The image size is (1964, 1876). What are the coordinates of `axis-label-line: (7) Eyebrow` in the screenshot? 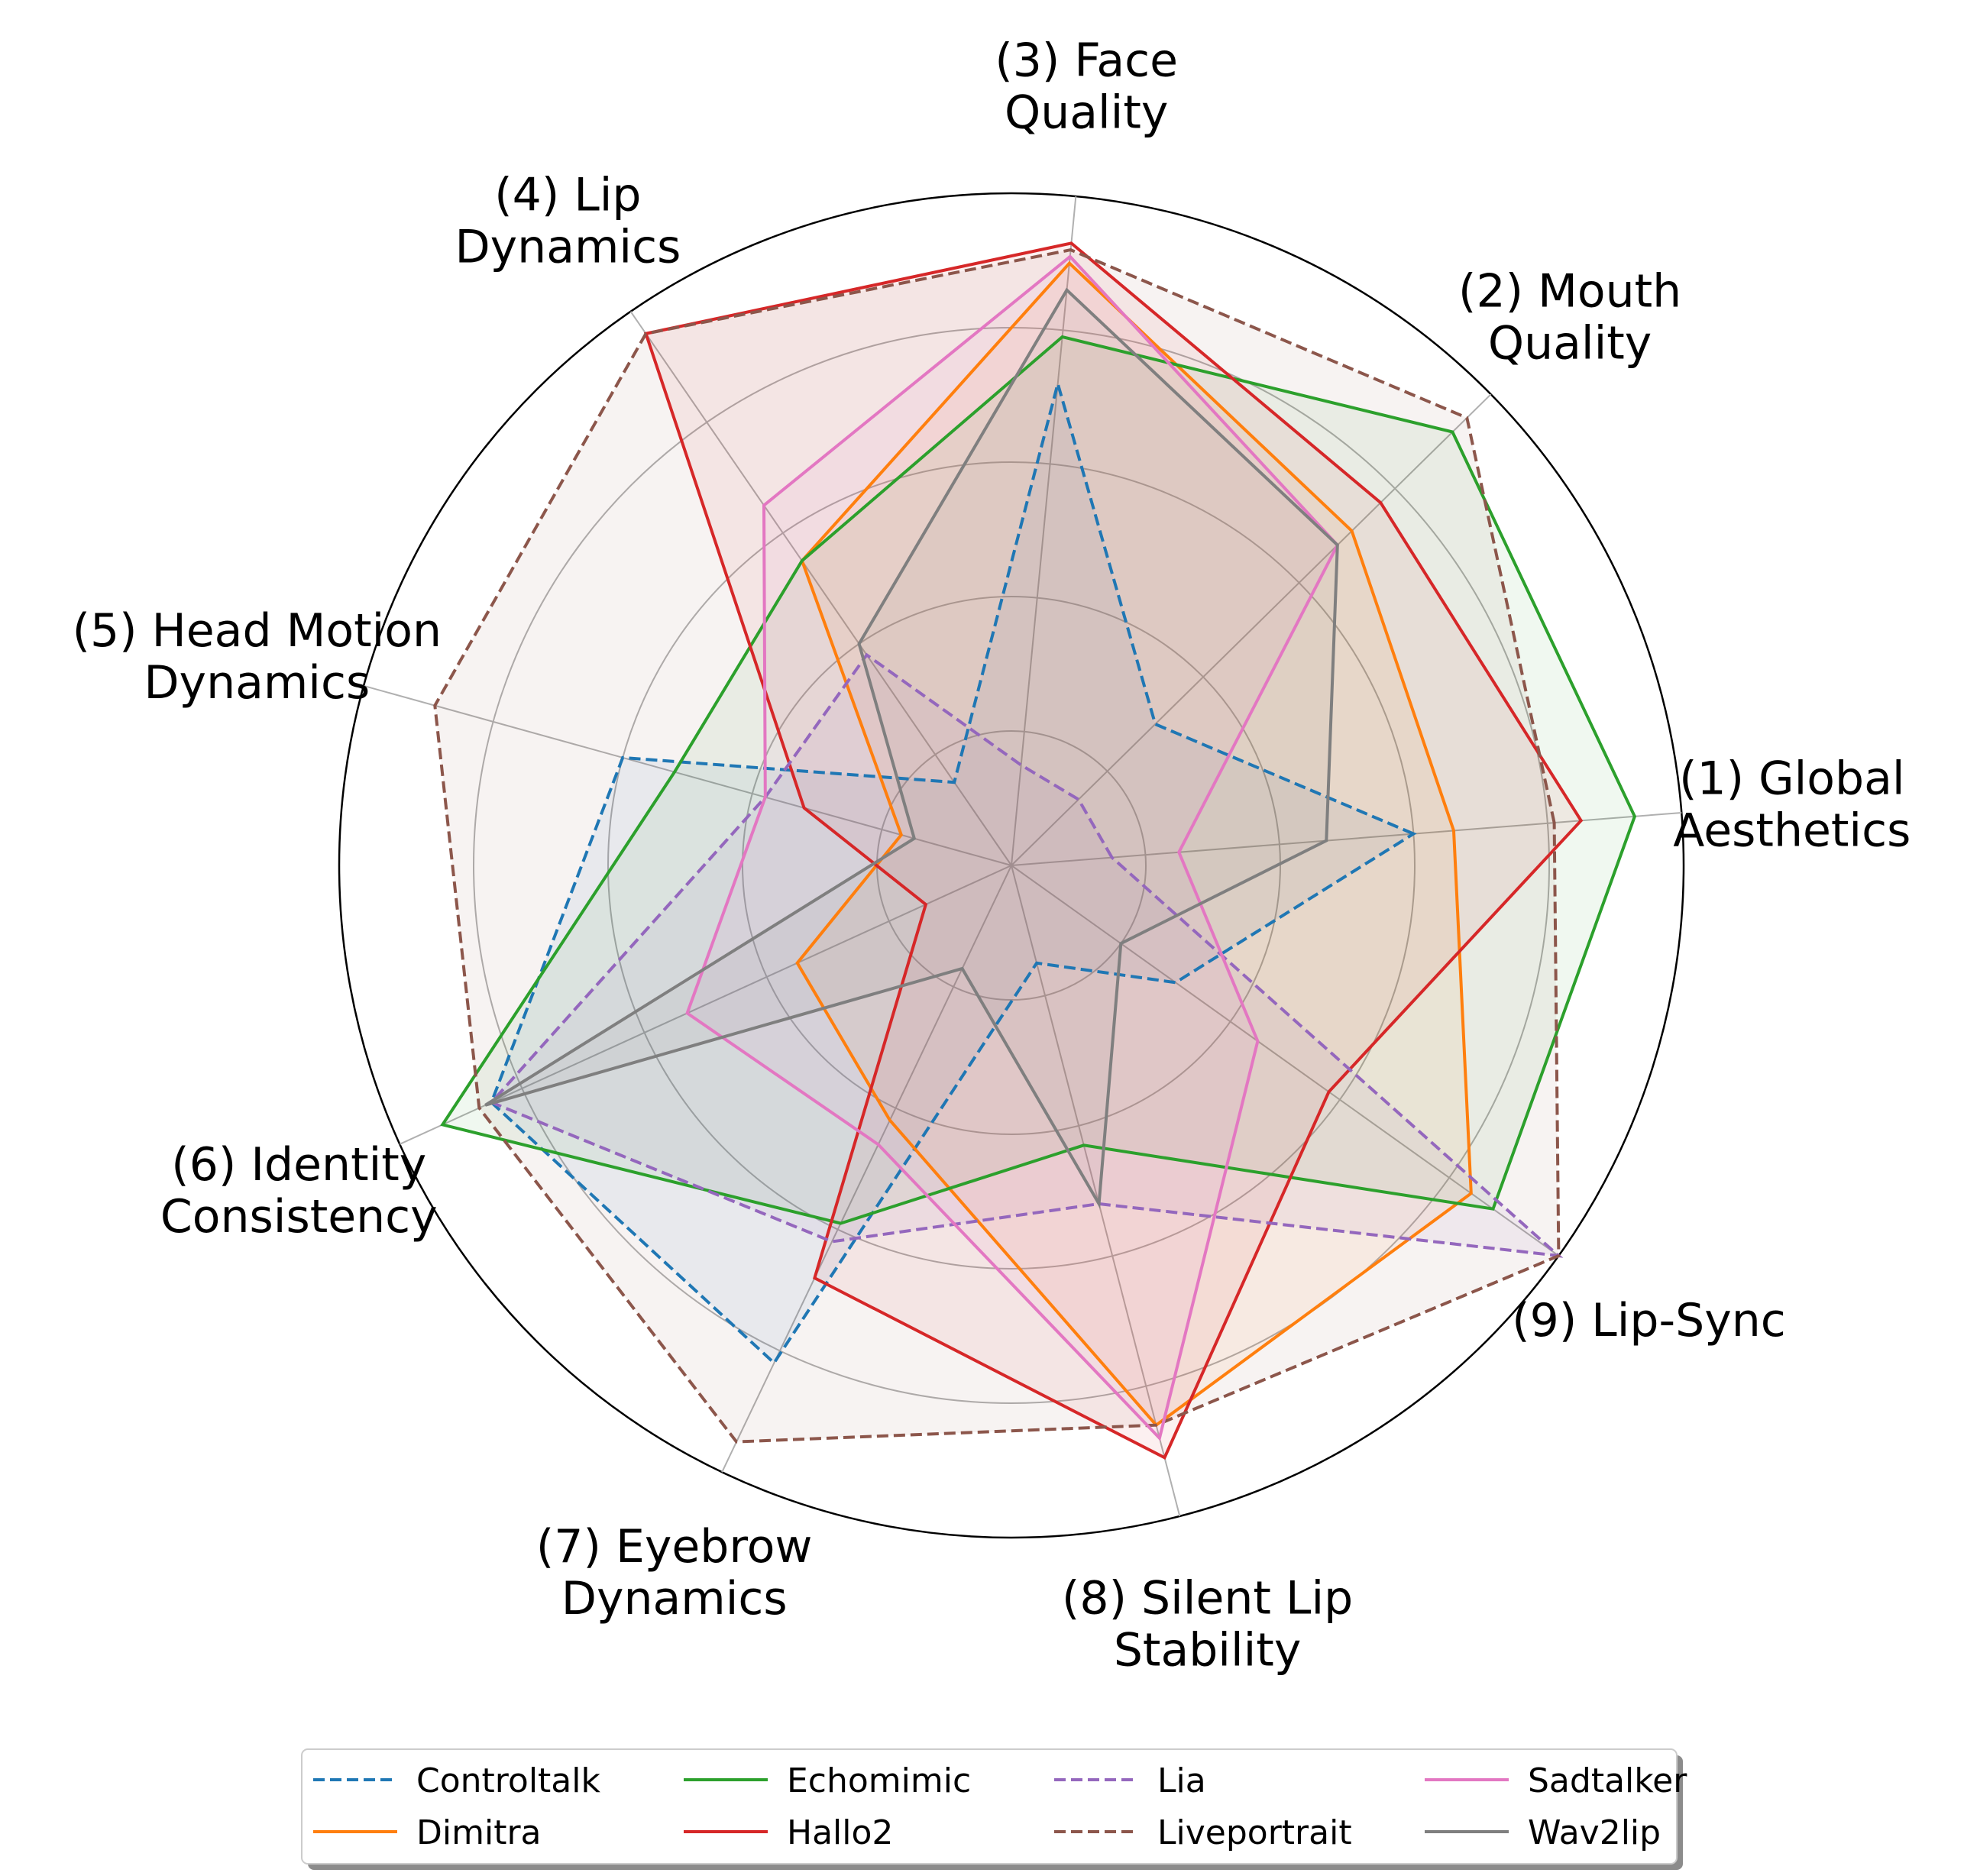 It's located at (674, 1547).